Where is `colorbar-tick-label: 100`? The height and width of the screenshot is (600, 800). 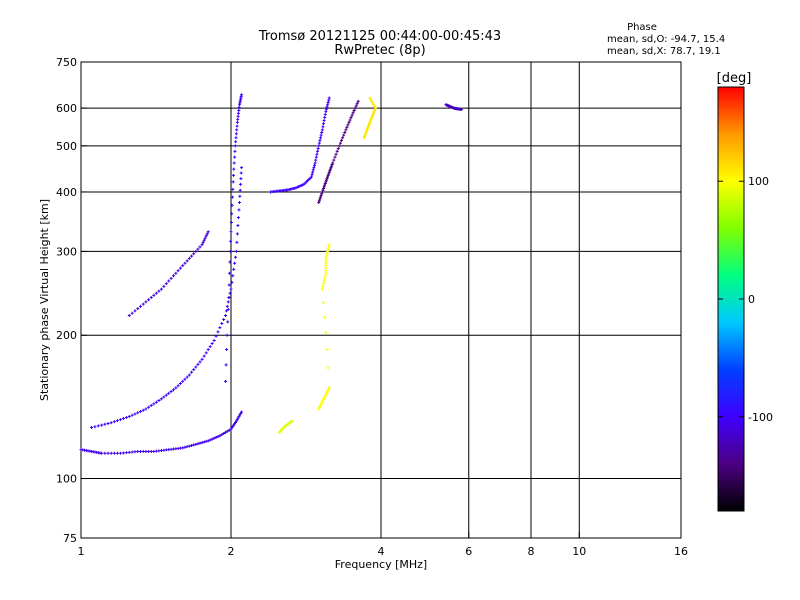 colorbar-tick-label: 100 is located at coordinates (758, 181).